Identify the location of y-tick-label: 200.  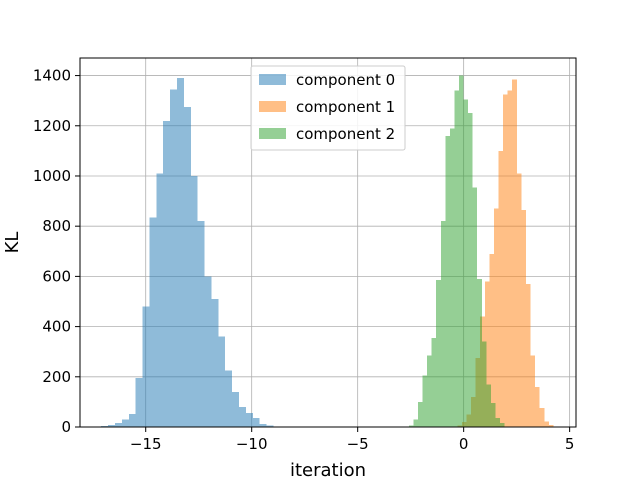
(56, 377).